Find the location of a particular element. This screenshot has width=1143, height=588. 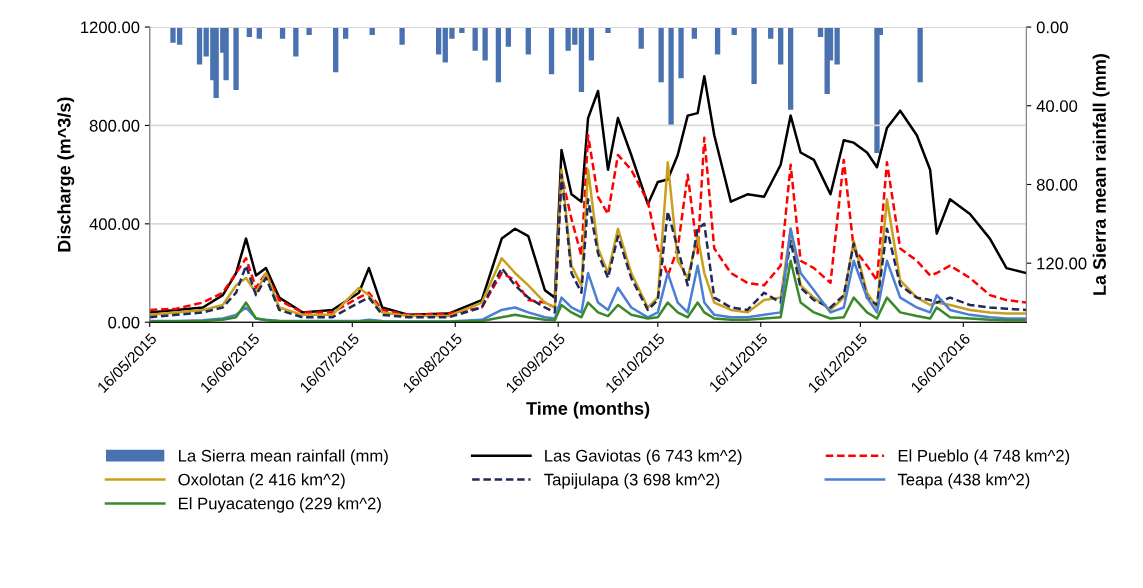

legend-label: El Pueblo (4 748 km^2) is located at coordinates (984, 457).